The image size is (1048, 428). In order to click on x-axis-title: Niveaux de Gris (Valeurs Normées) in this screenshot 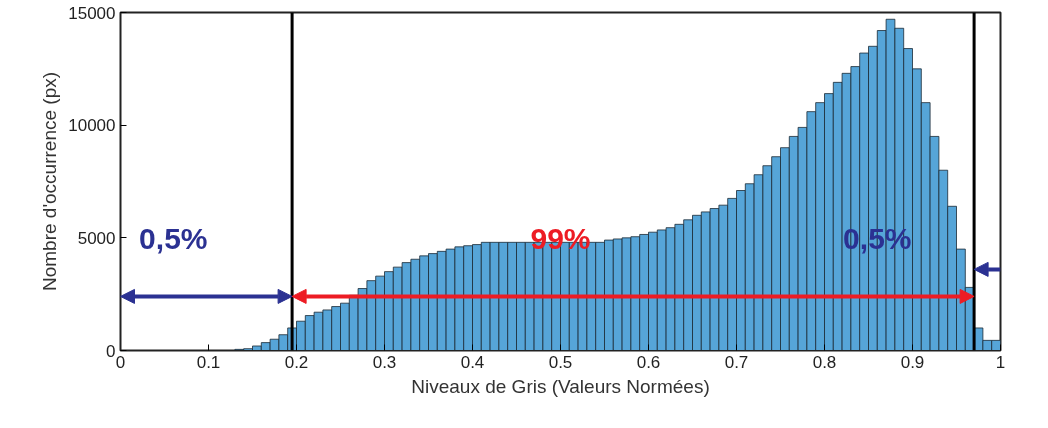, I will do `click(560, 386)`.